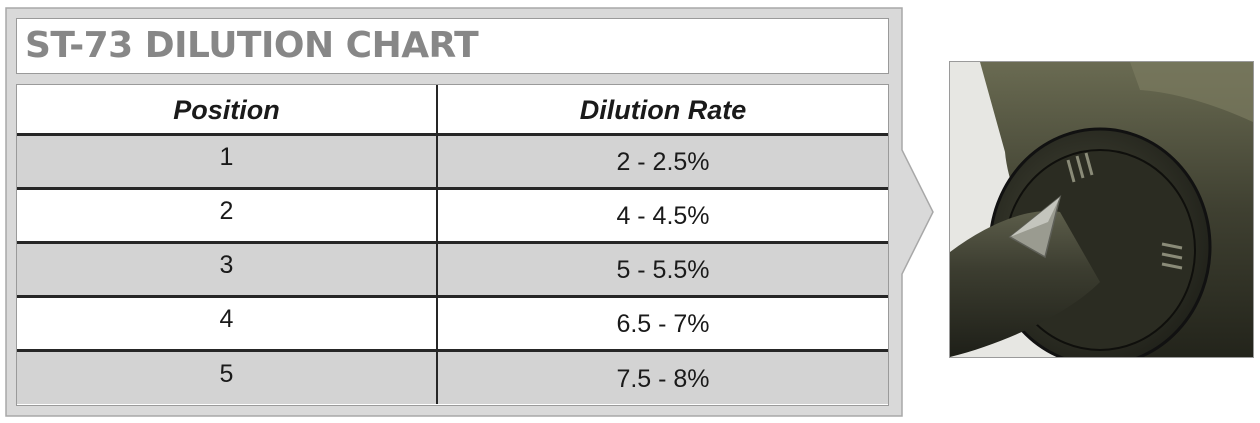 The image size is (1260, 423). I want to click on position-cell: 5, so click(227, 378).